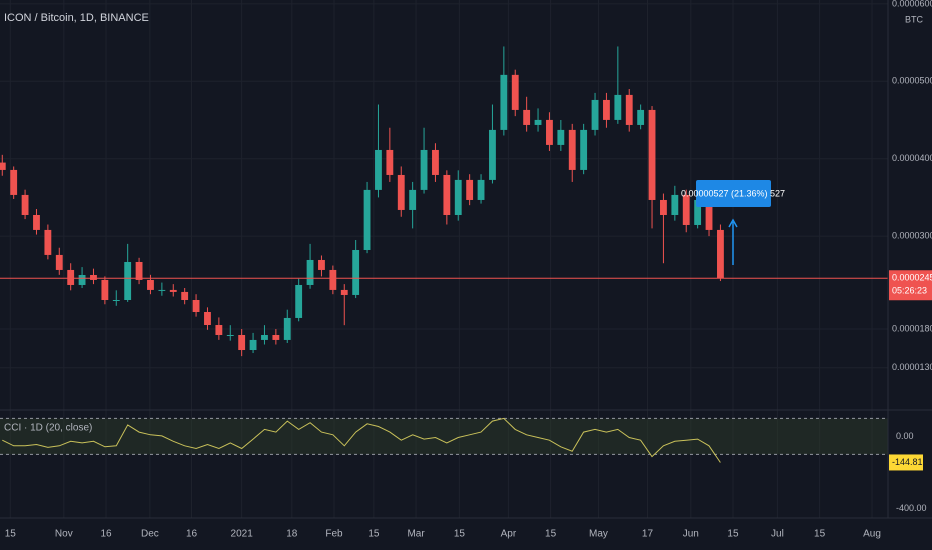 Image resolution: width=932 pixels, height=550 pixels. What do you see at coordinates (912, 367) in the screenshot?
I see `y-tick-label: 0.00001300` at bounding box center [912, 367].